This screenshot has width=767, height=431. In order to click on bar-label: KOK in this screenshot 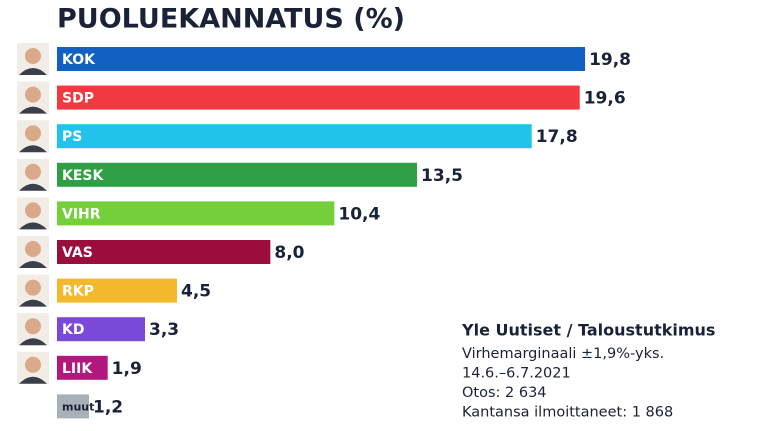, I will do `click(79, 60)`.